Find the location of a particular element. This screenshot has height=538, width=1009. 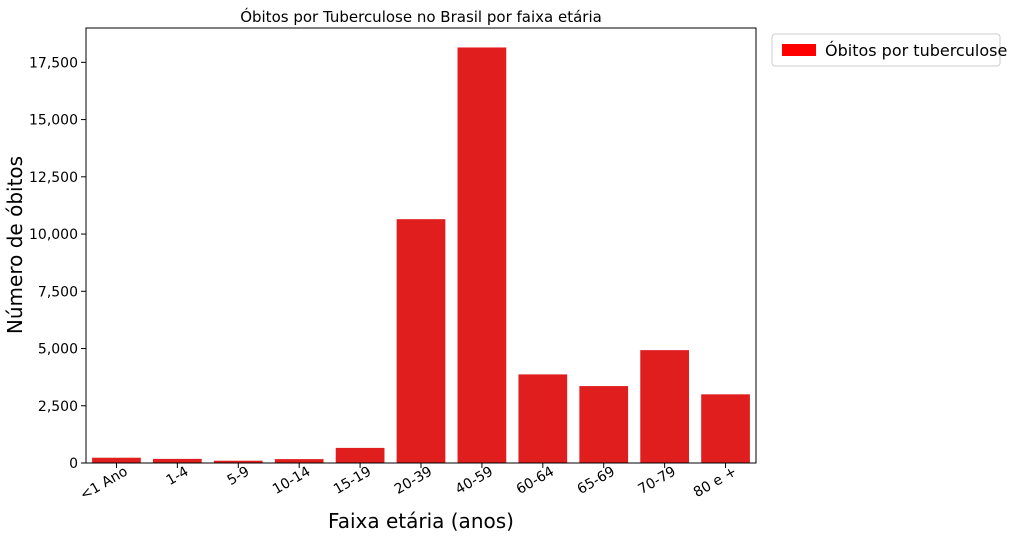

x-tick-label: 15-19 is located at coordinates (352, 481).